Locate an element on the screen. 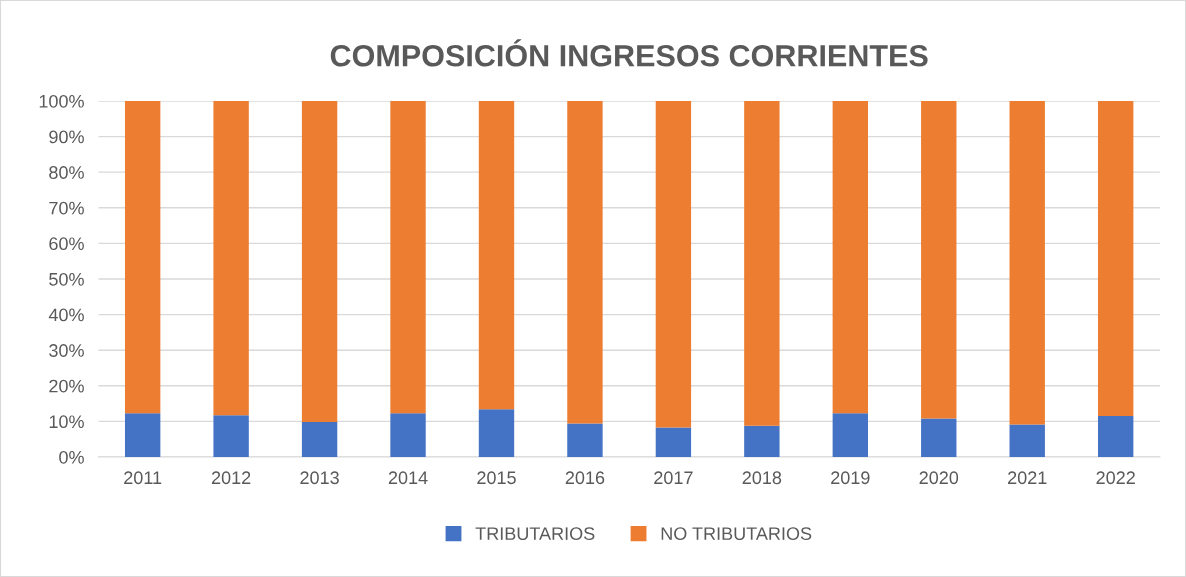 This screenshot has width=1186, height=577. y-tick-label: 100% is located at coordinates (61, 101).